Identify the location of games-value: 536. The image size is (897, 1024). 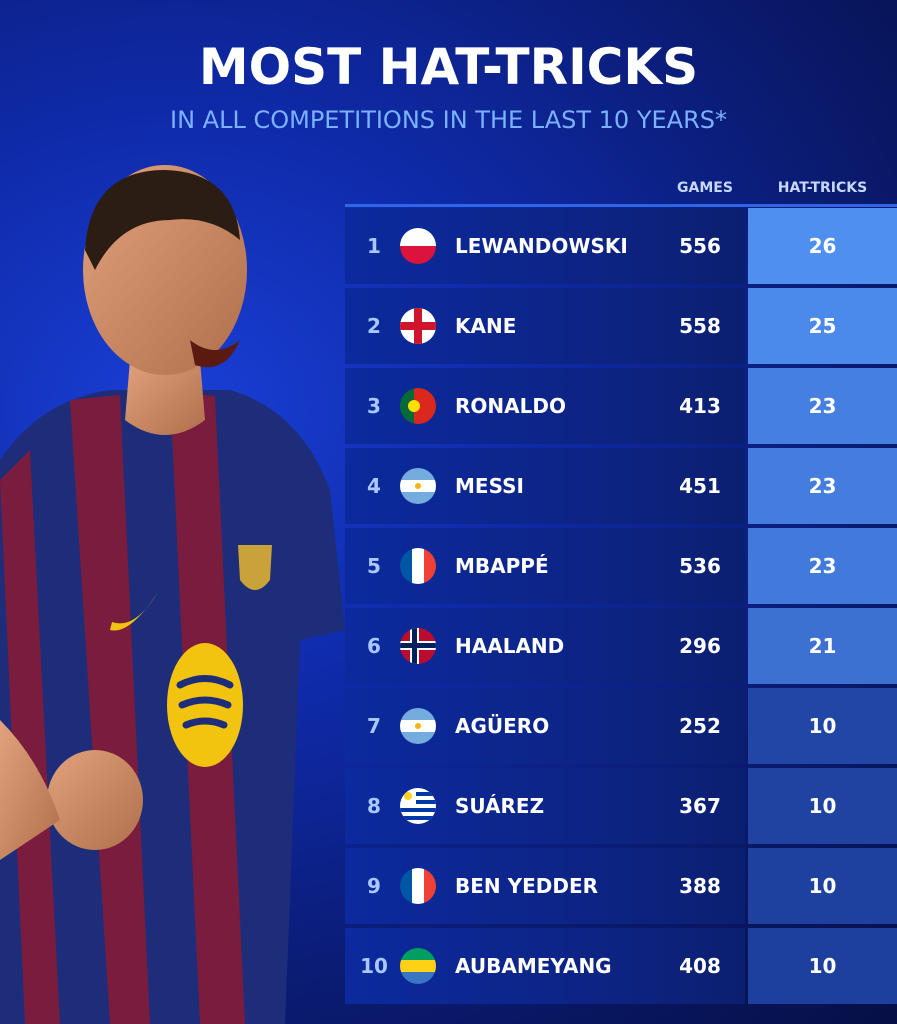
(700, 566).